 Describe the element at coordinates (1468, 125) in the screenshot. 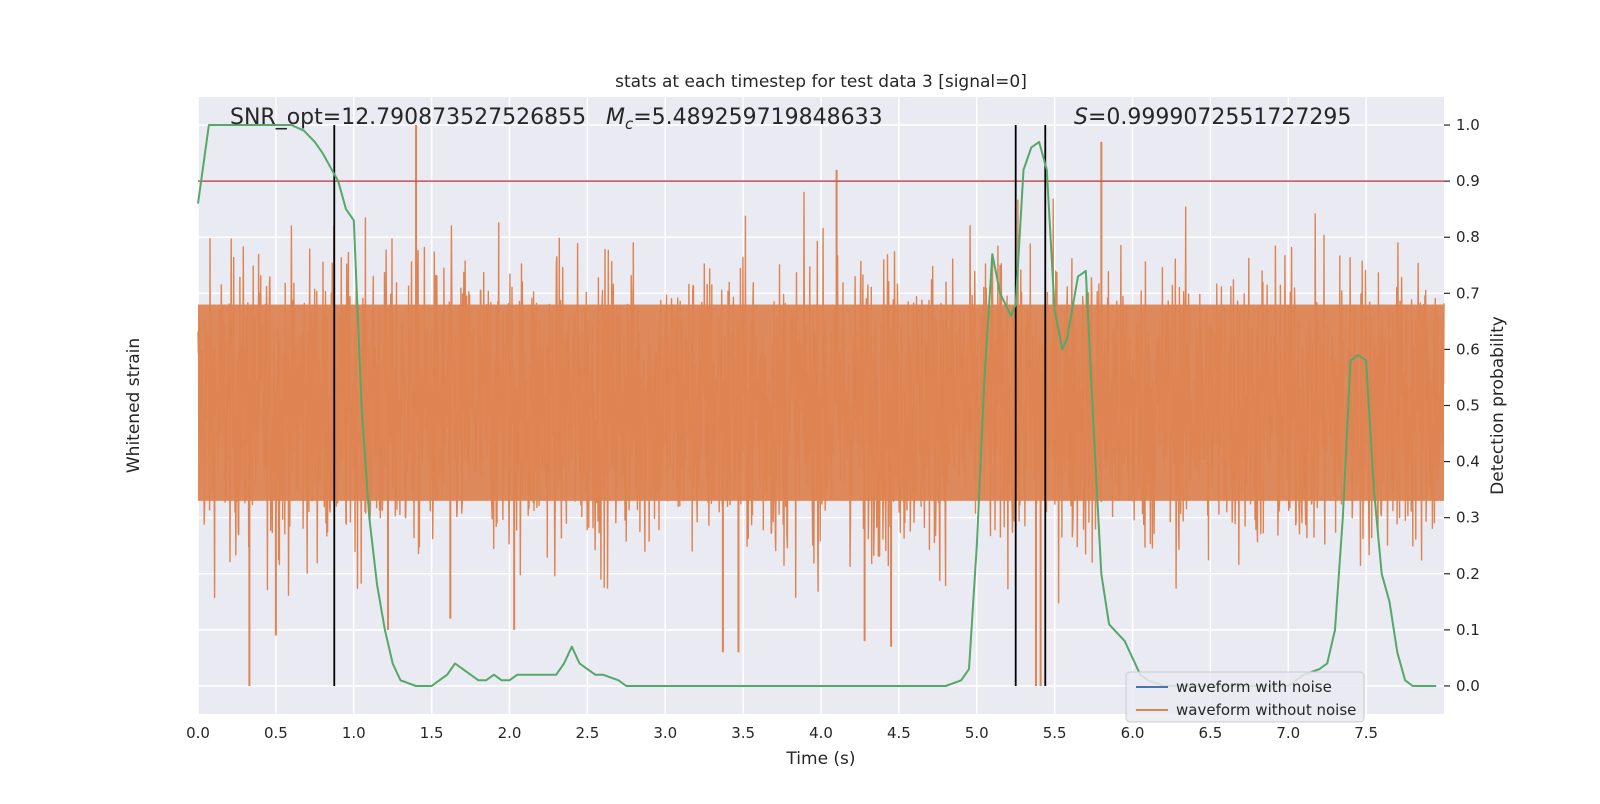

I see `y-tick-label: 1.0` at that location.